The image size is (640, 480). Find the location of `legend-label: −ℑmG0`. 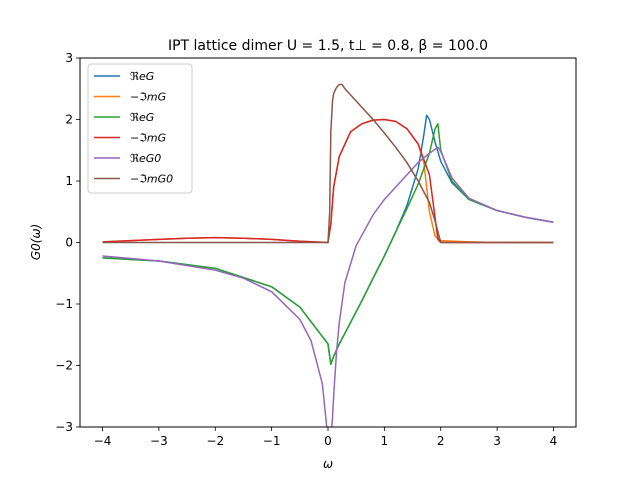

legend-label: −ℑmG0 is located at coordinates (151, 179).